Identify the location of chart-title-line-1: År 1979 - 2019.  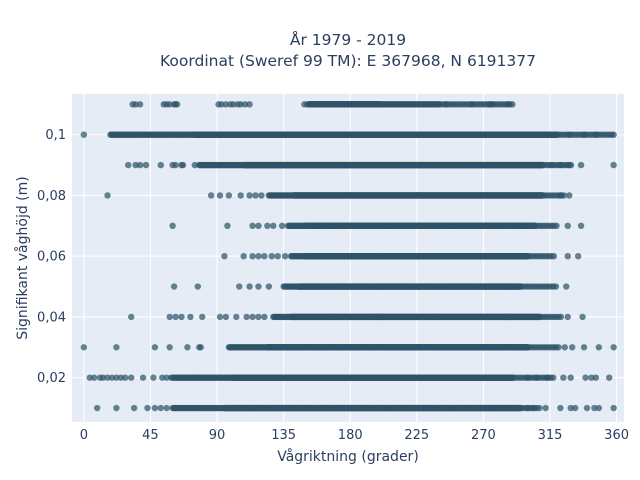
(348, 39).